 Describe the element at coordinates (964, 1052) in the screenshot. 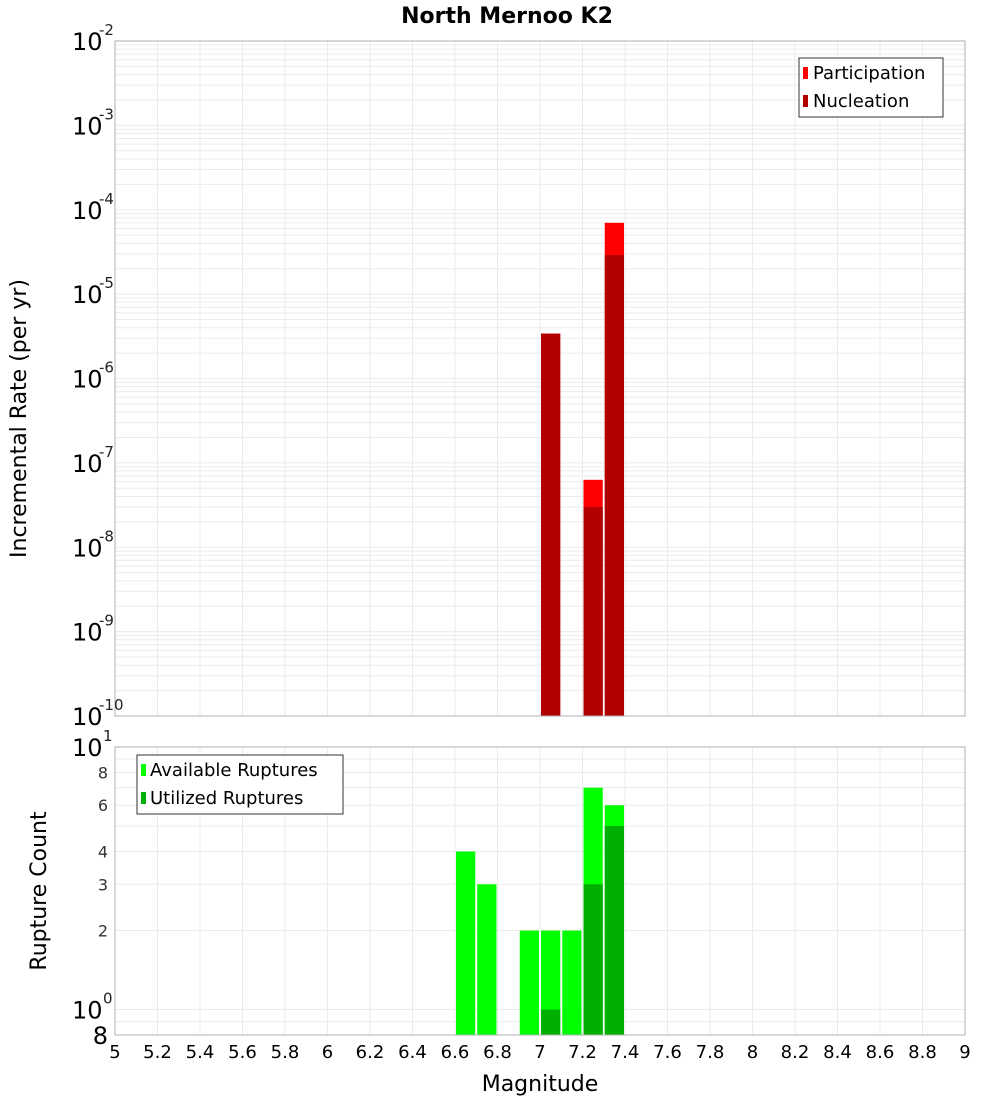

I see `x-tick-label: 9` at that location.